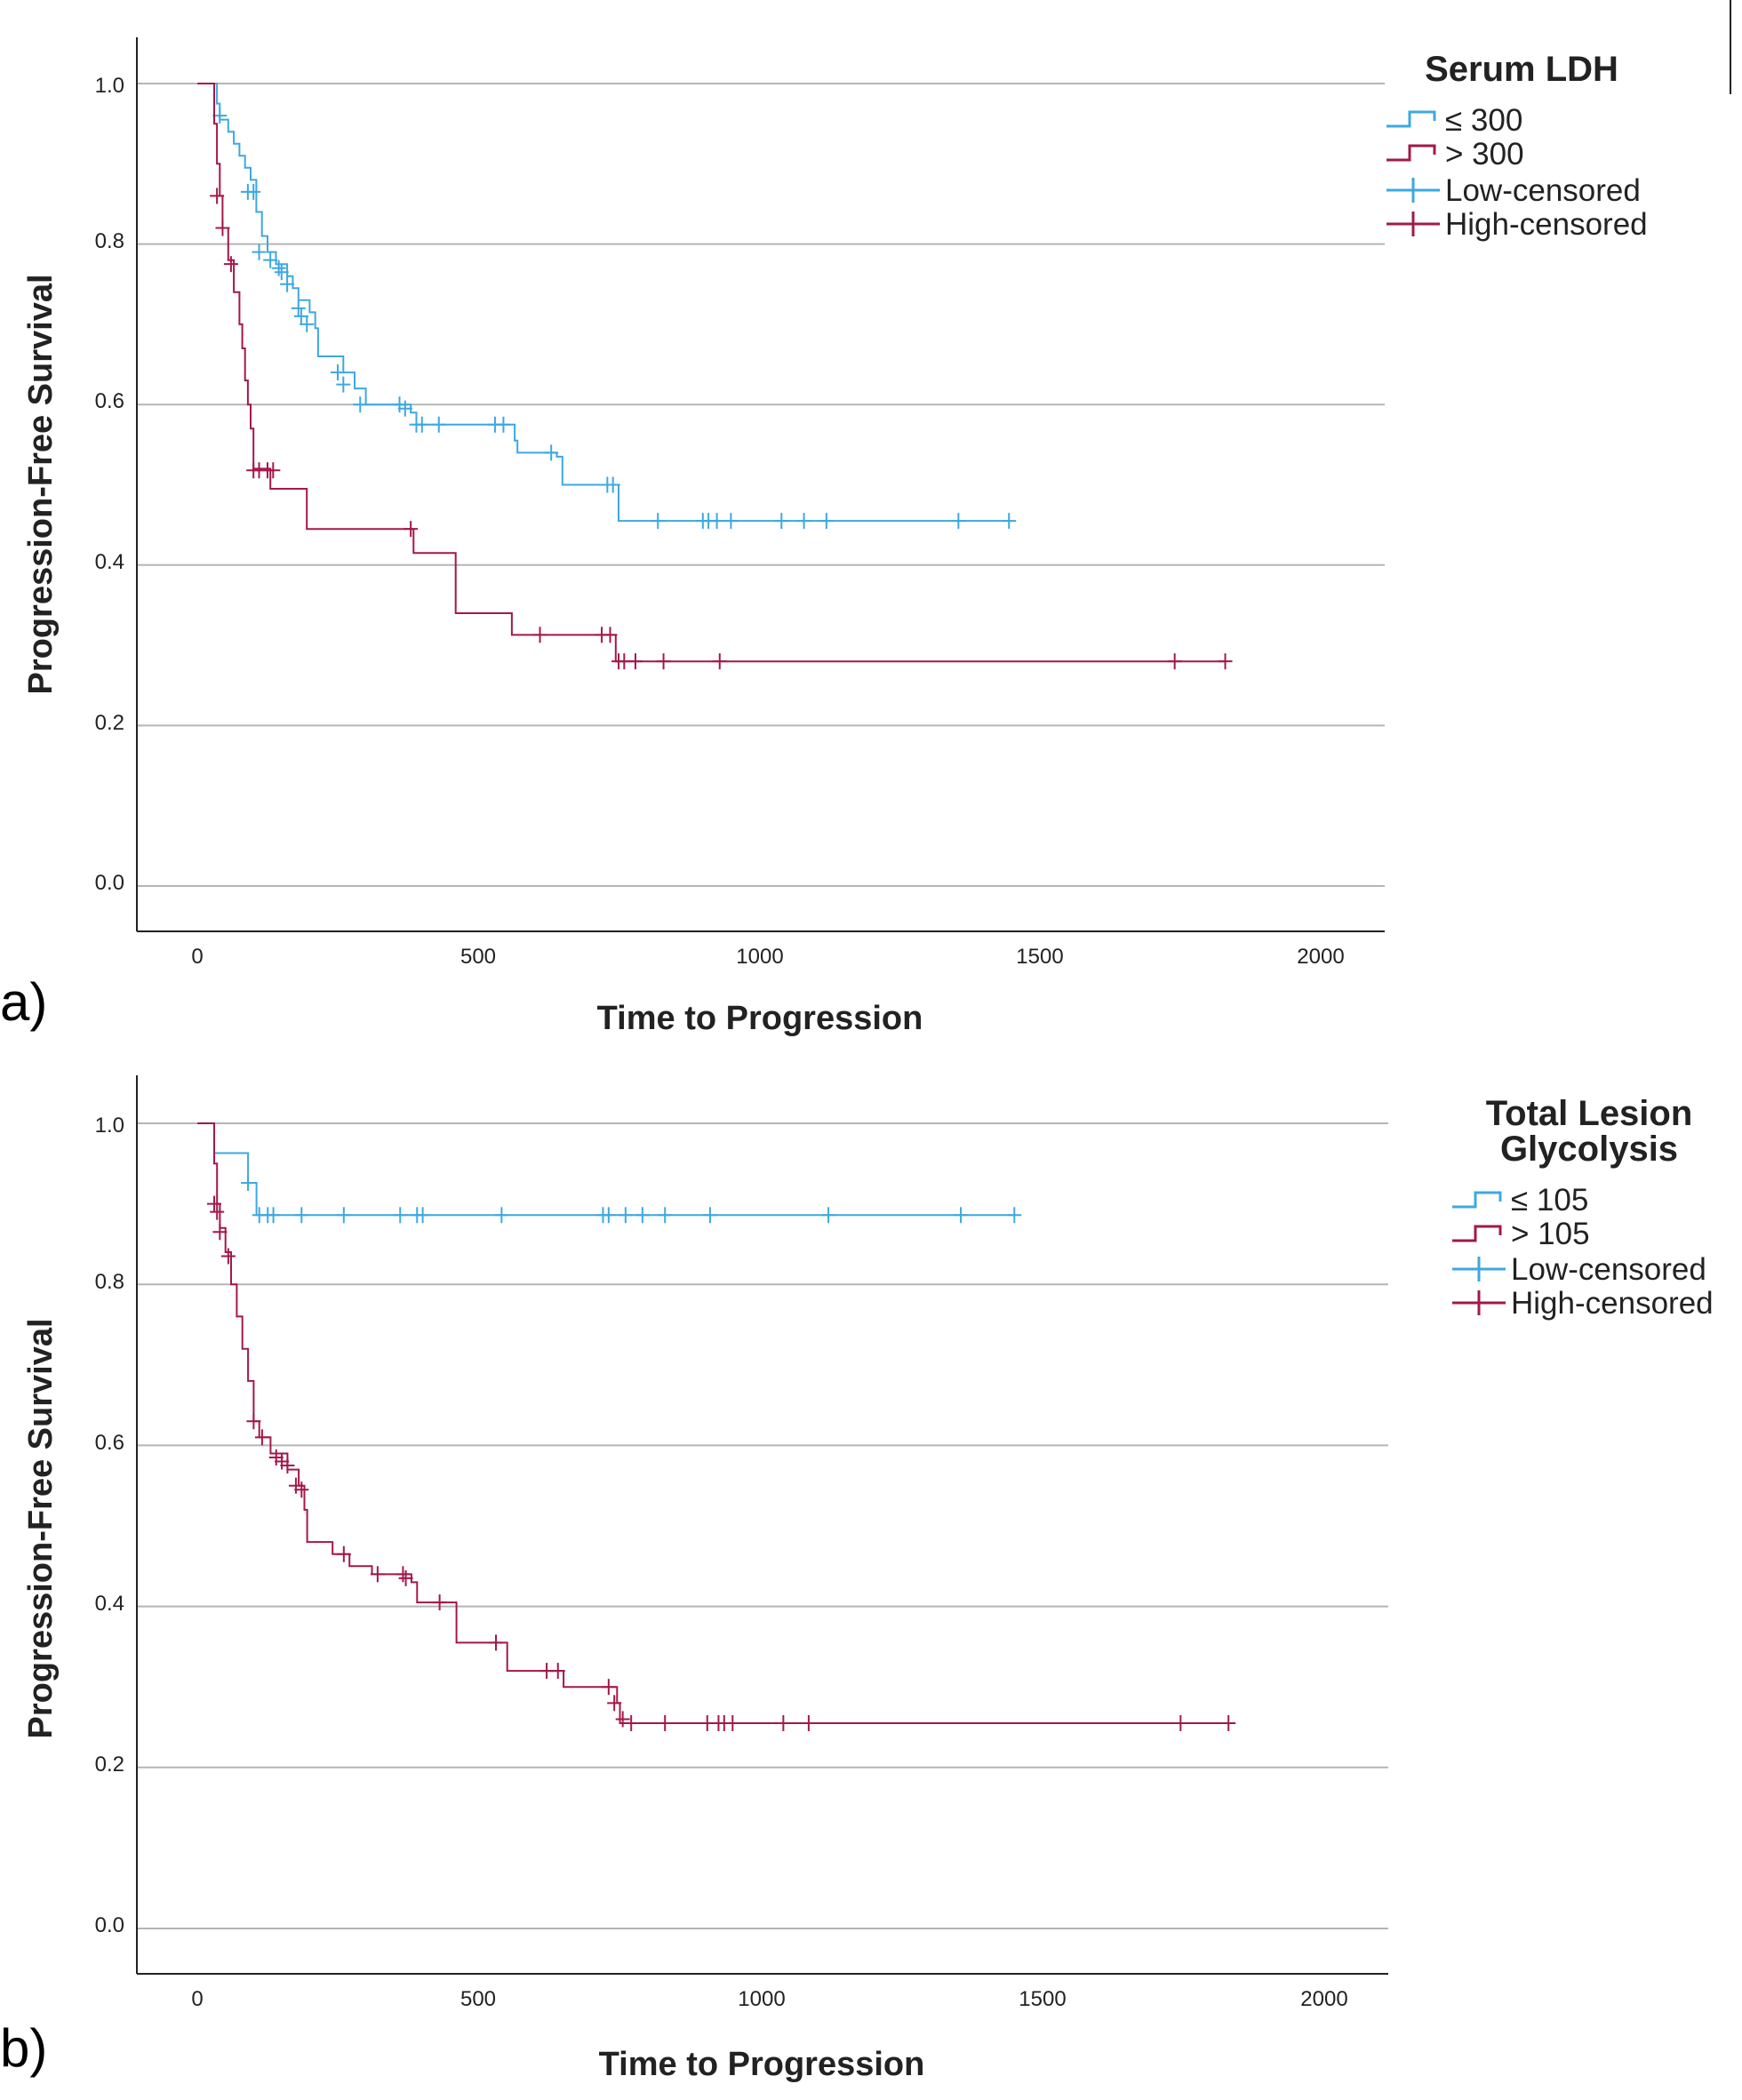  Describe the element at coordinates (23, 2048) in the screenshot. I see `panel-label-b: b)` at that location.